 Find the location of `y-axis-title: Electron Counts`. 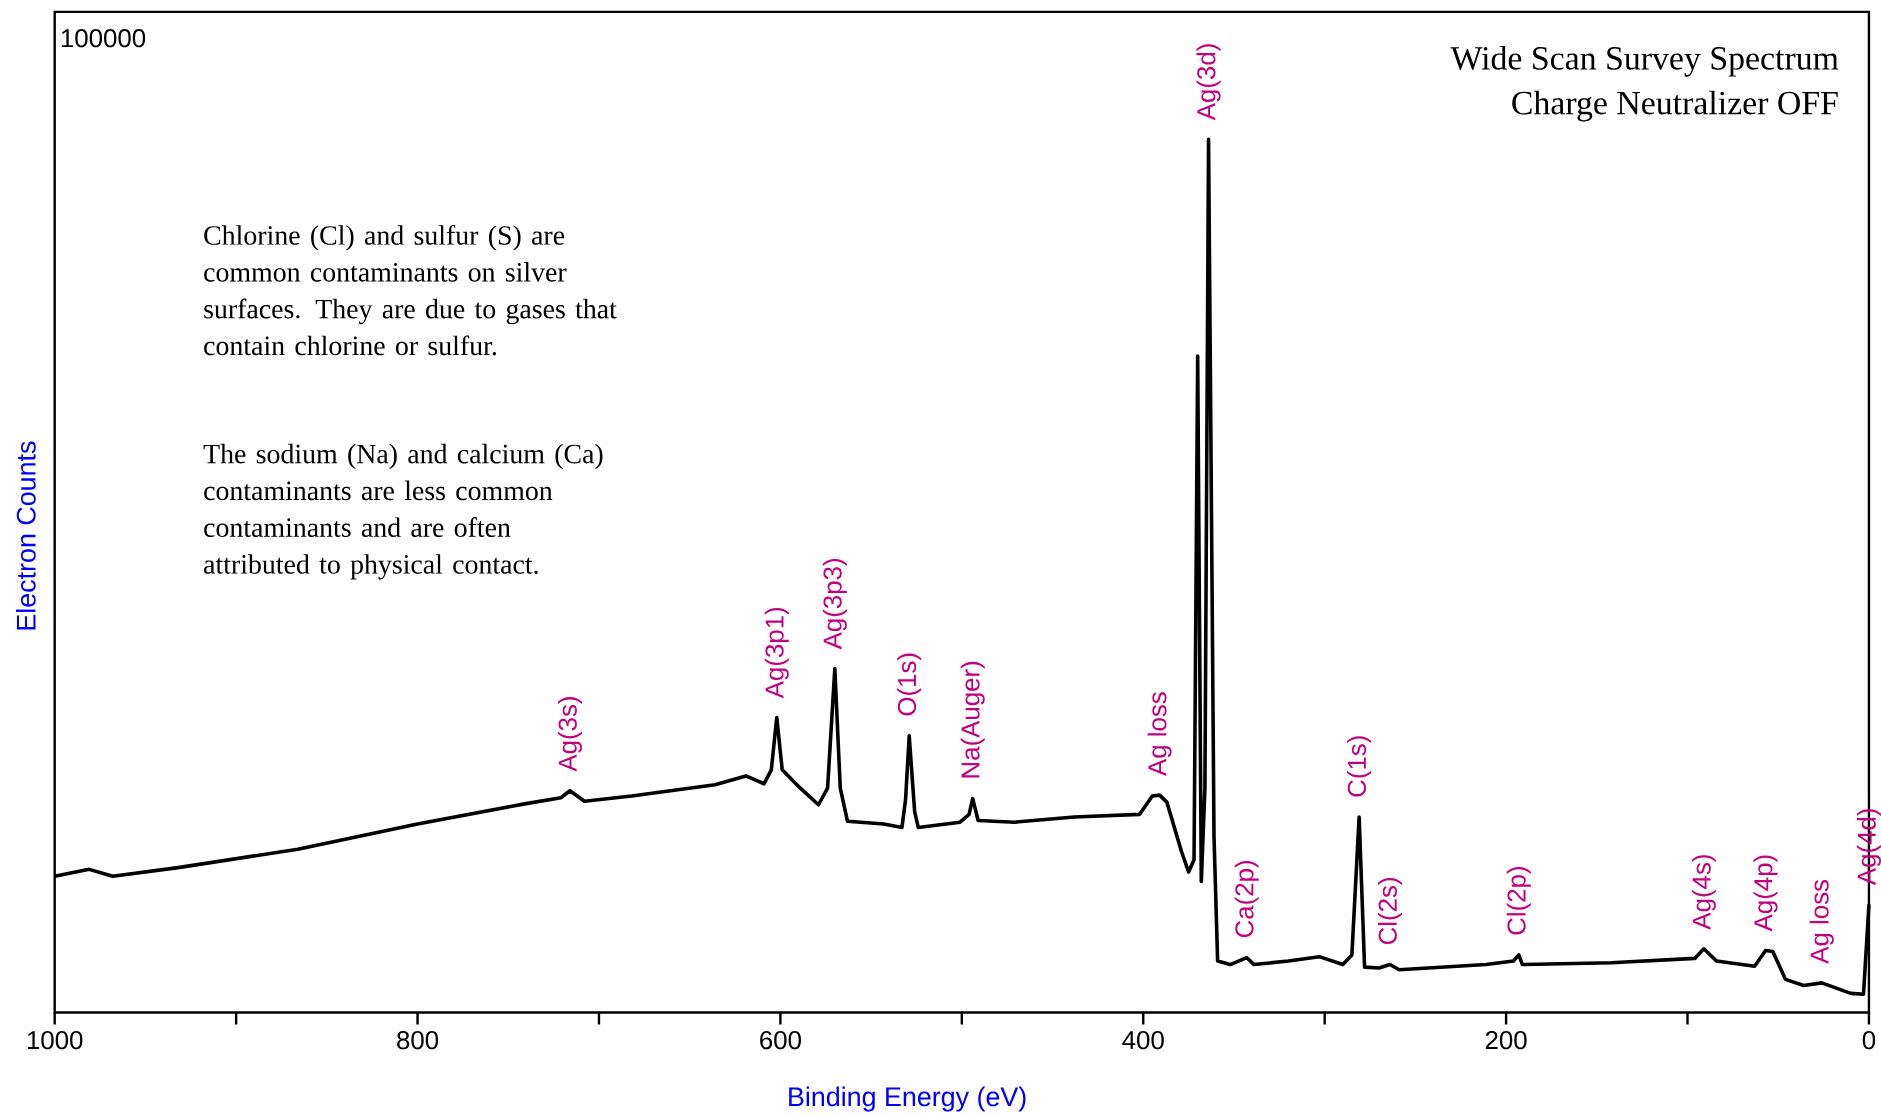

y-axis-title: Electron Counts is located at coordinates (26, 535).